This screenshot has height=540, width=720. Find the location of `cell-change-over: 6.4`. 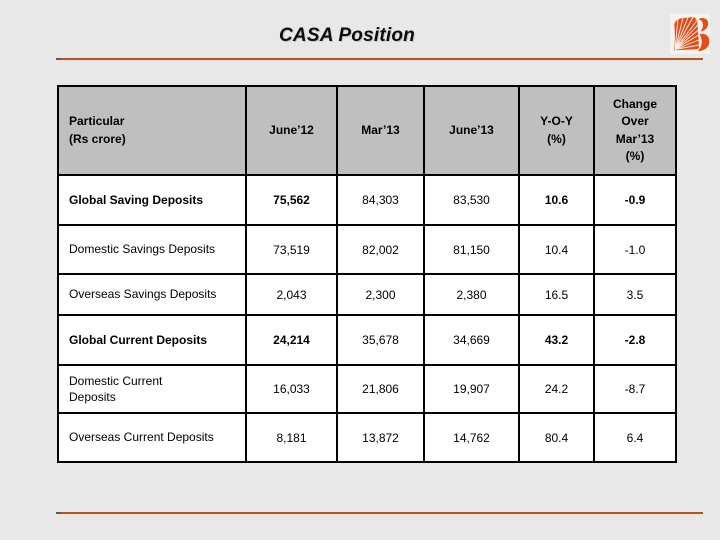

cell-change-over: 6.4 is located at coordinates (635, 437).